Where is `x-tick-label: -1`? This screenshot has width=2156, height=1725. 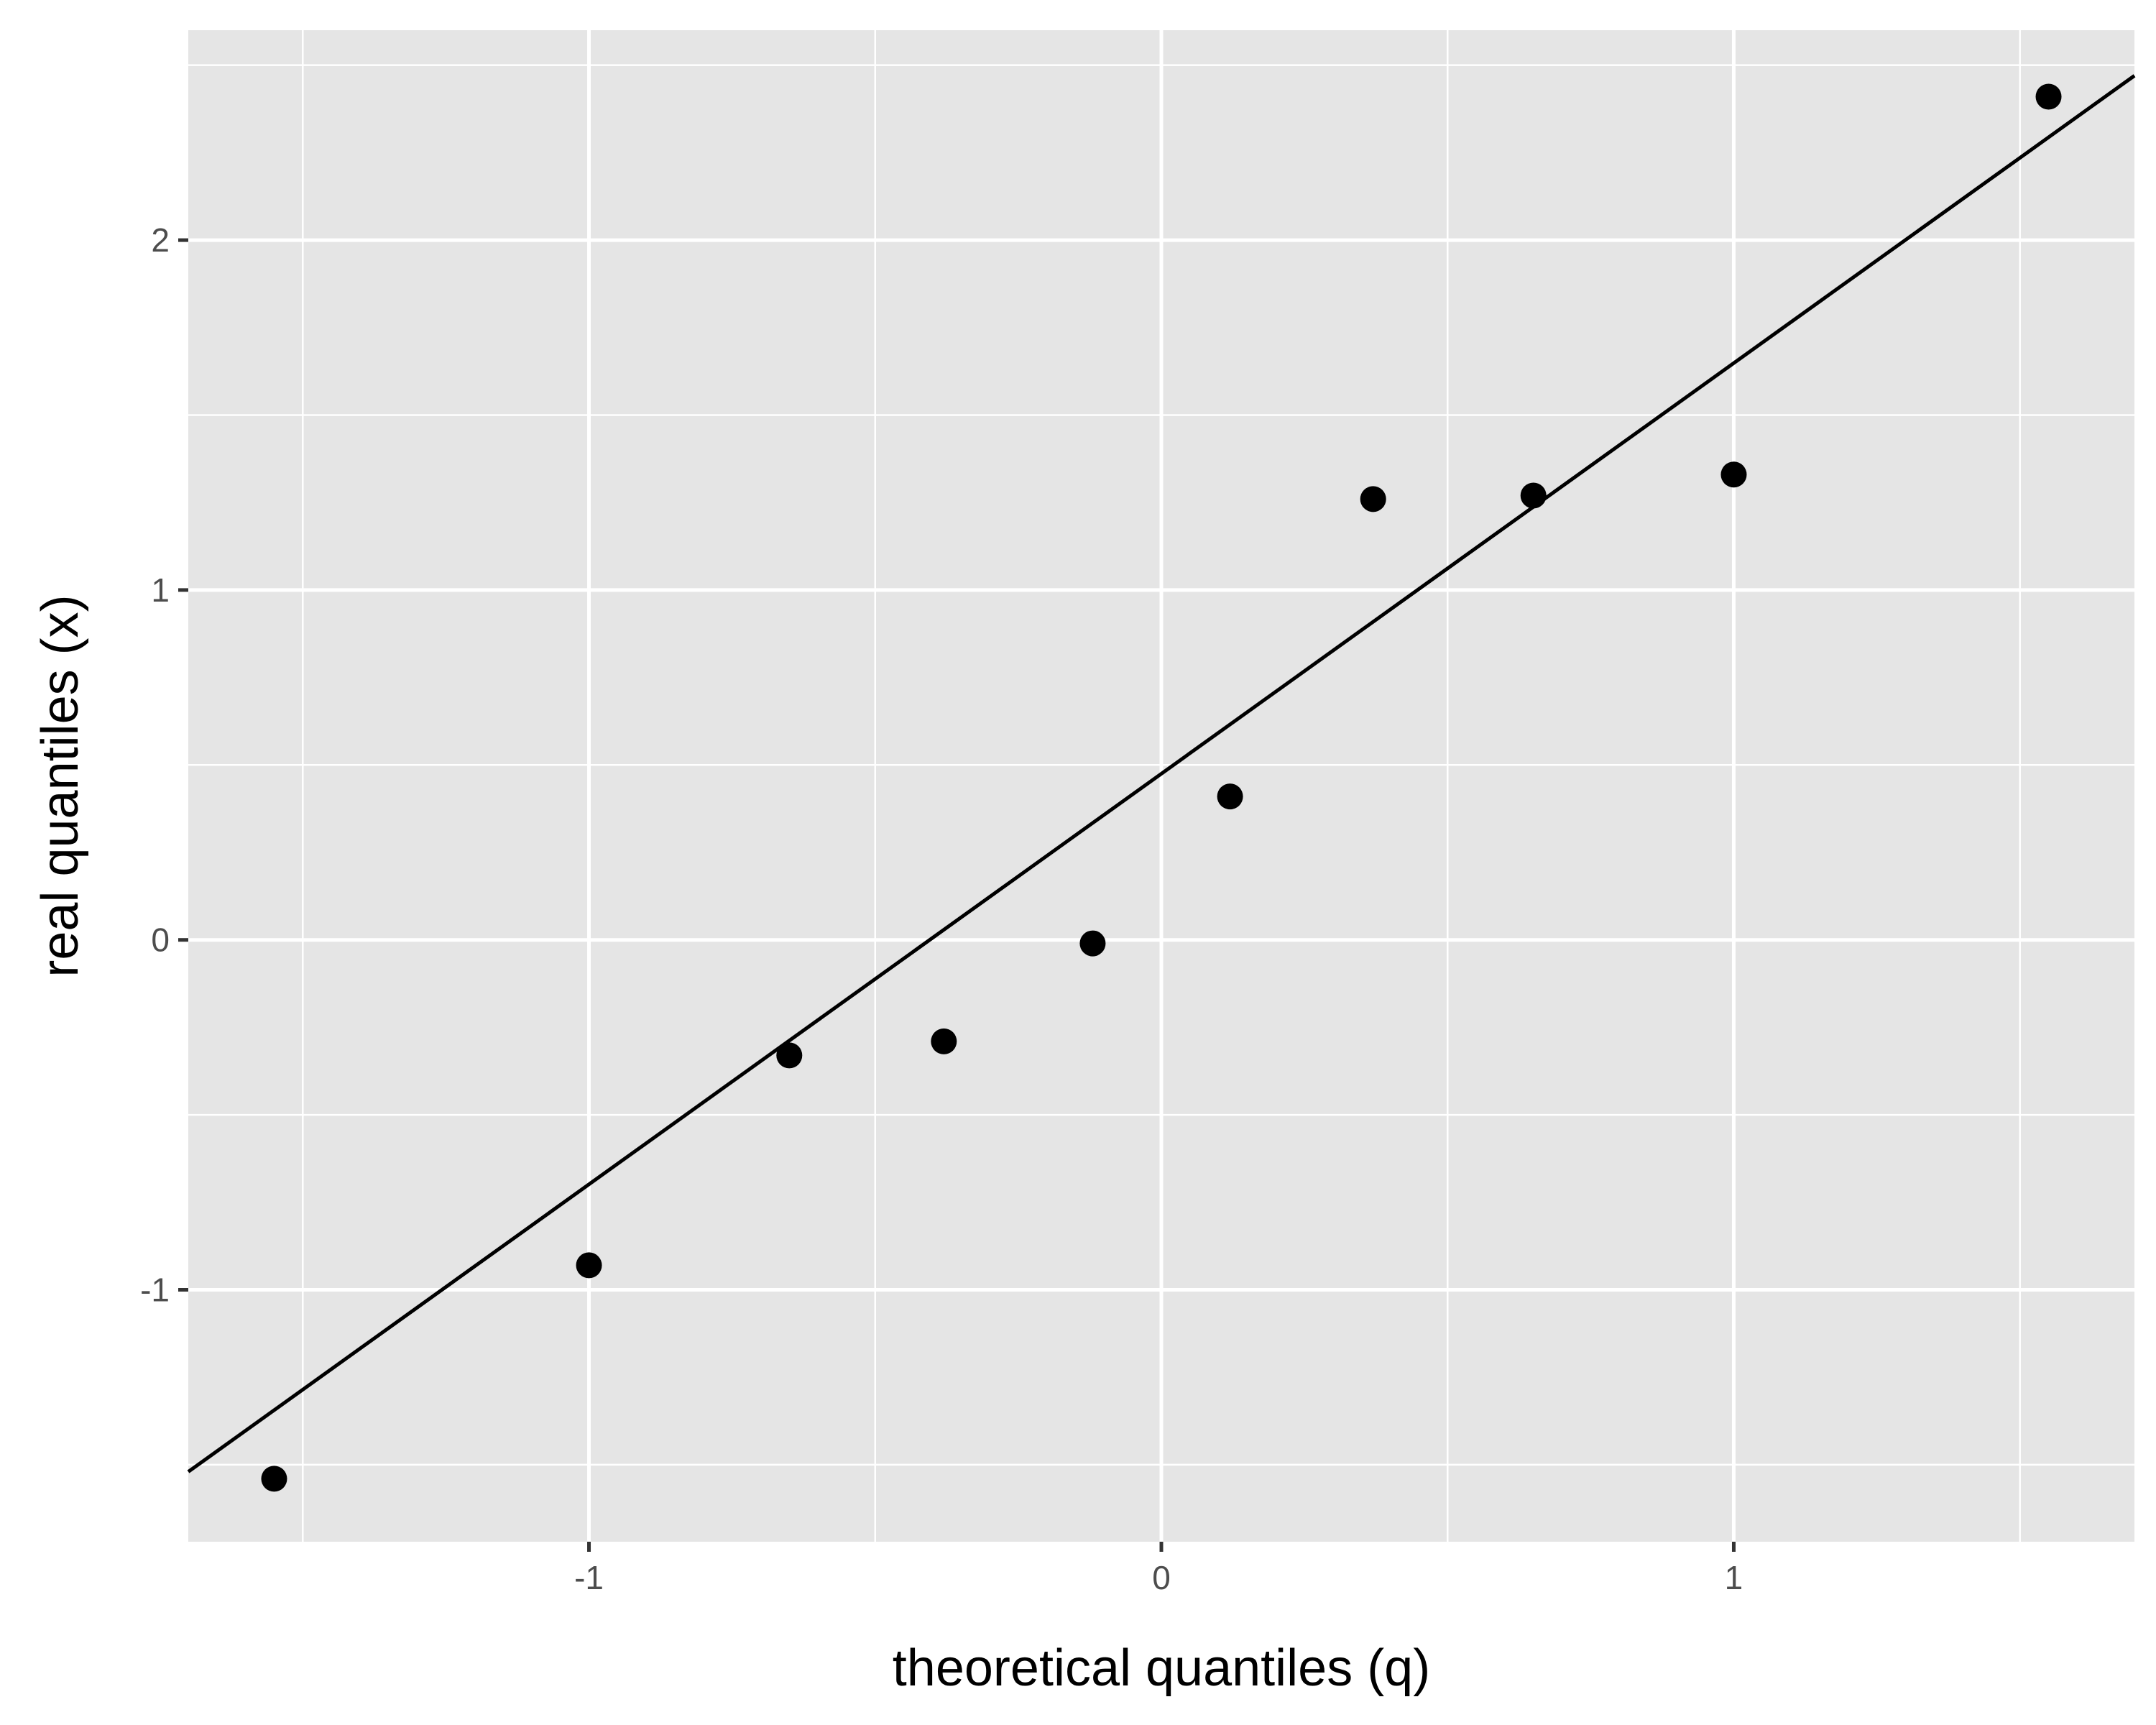 x-tick-label: -1 is located at coordinates (589, 1577).